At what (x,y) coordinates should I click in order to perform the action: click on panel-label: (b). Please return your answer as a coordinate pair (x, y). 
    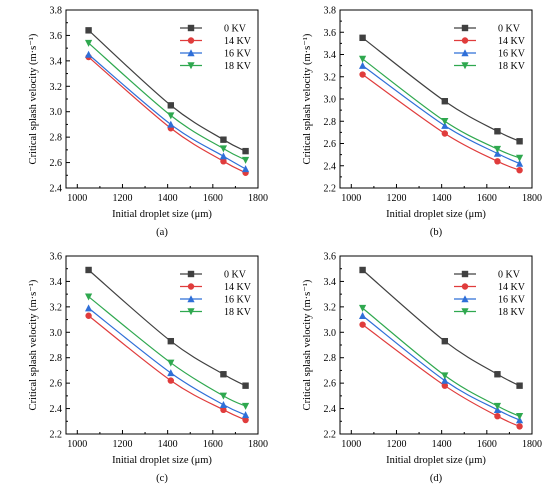
    Looking at the image, I should click on (436, 232).